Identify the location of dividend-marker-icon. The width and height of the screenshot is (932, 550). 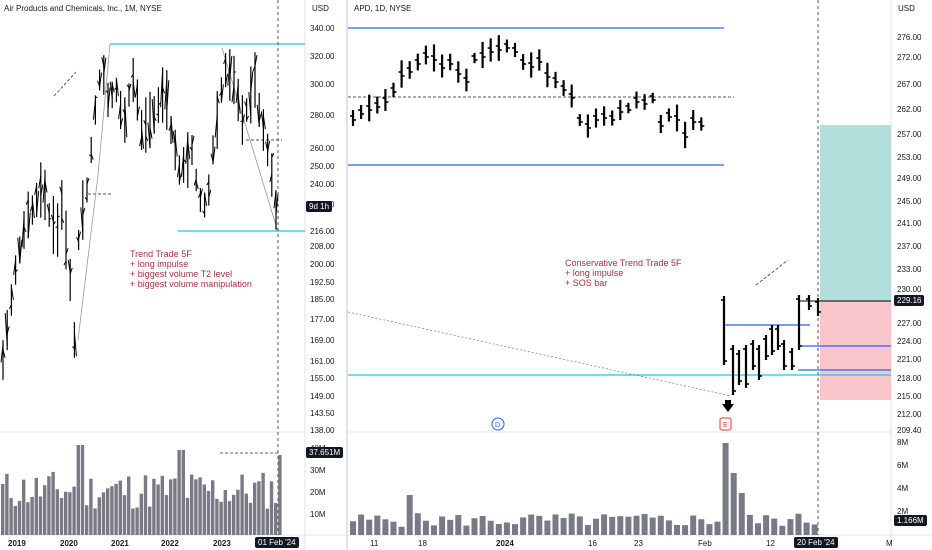
(498, 424).